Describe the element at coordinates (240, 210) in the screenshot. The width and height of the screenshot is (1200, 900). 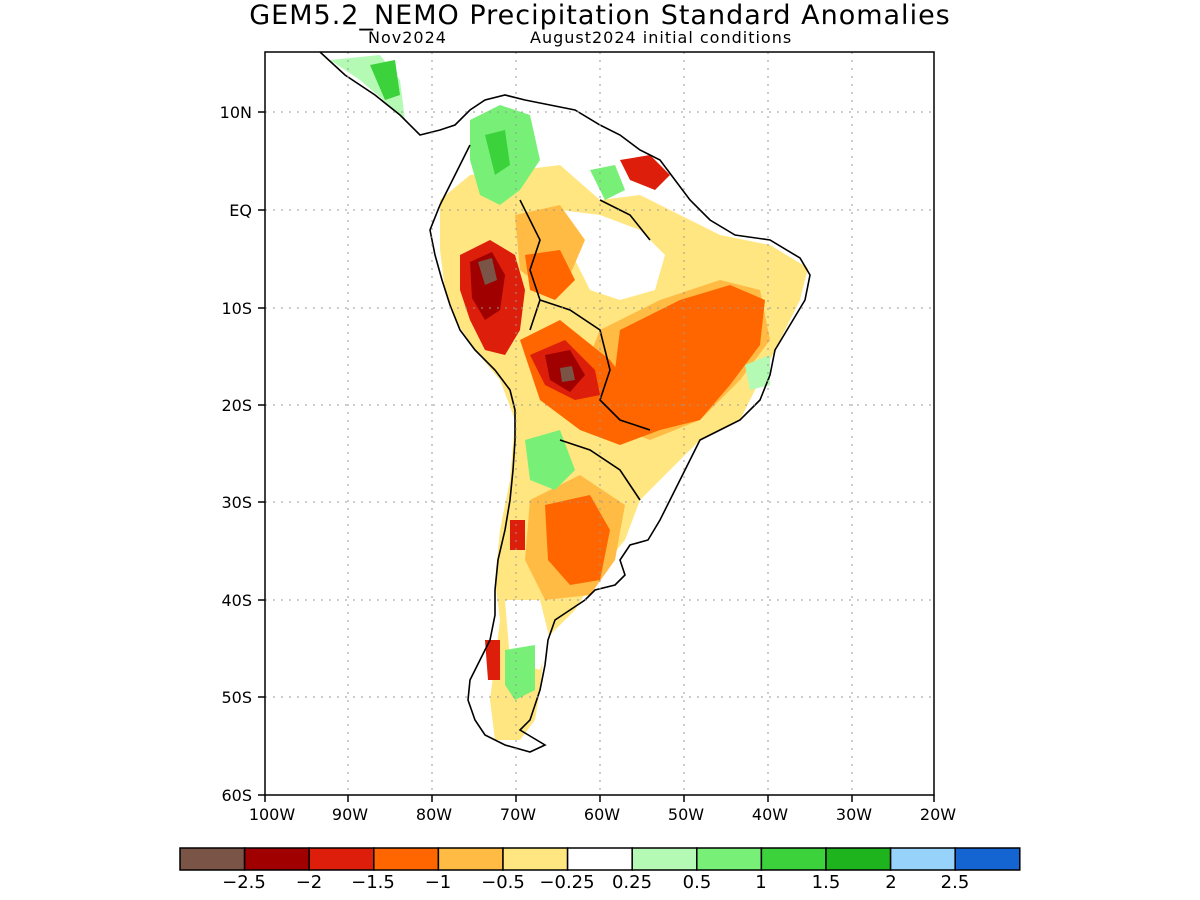
I see `lat-tick-label: EQ` at that location.